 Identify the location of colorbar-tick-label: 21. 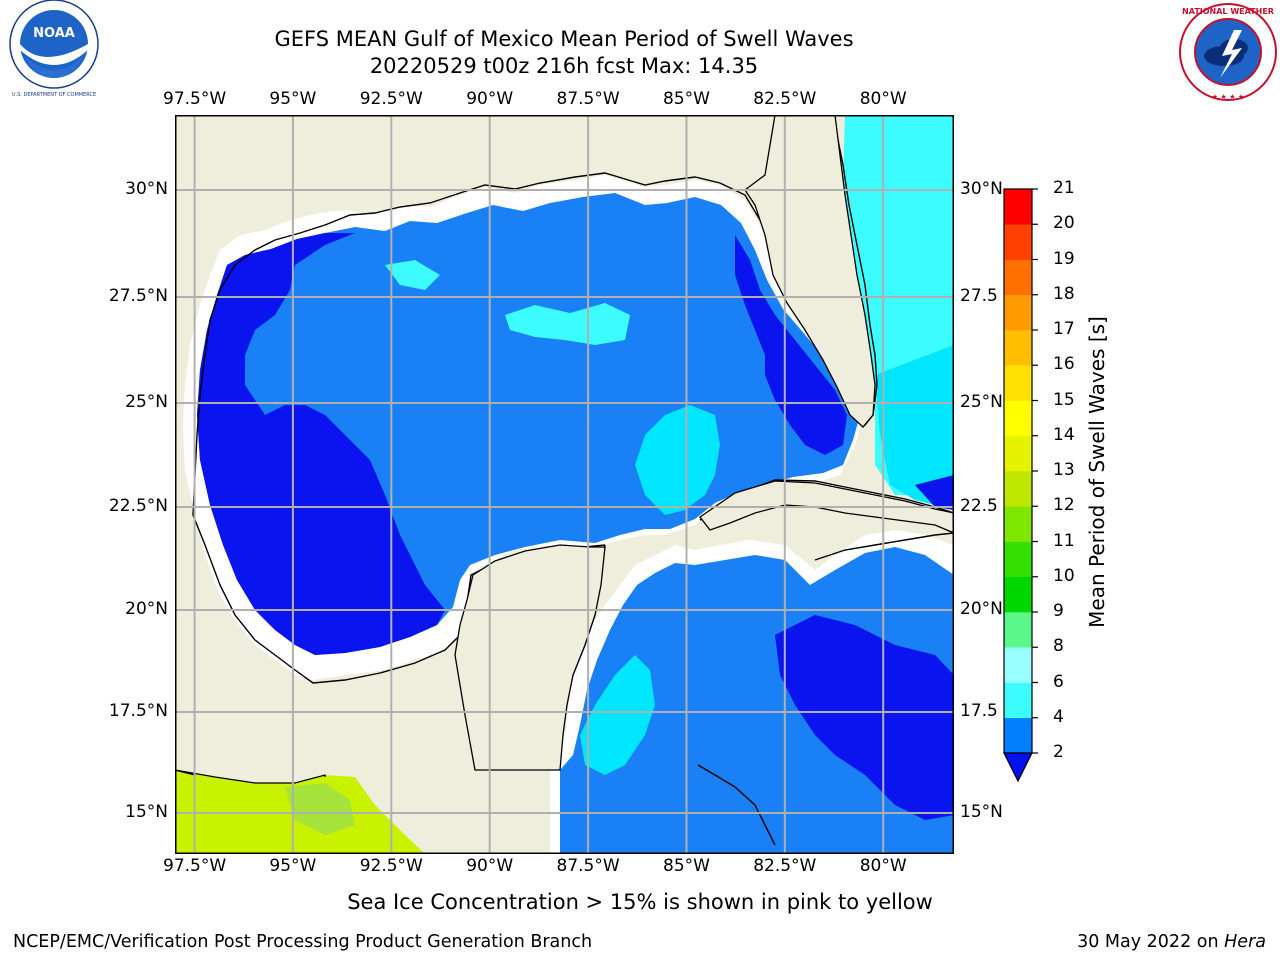
(1064, 188).